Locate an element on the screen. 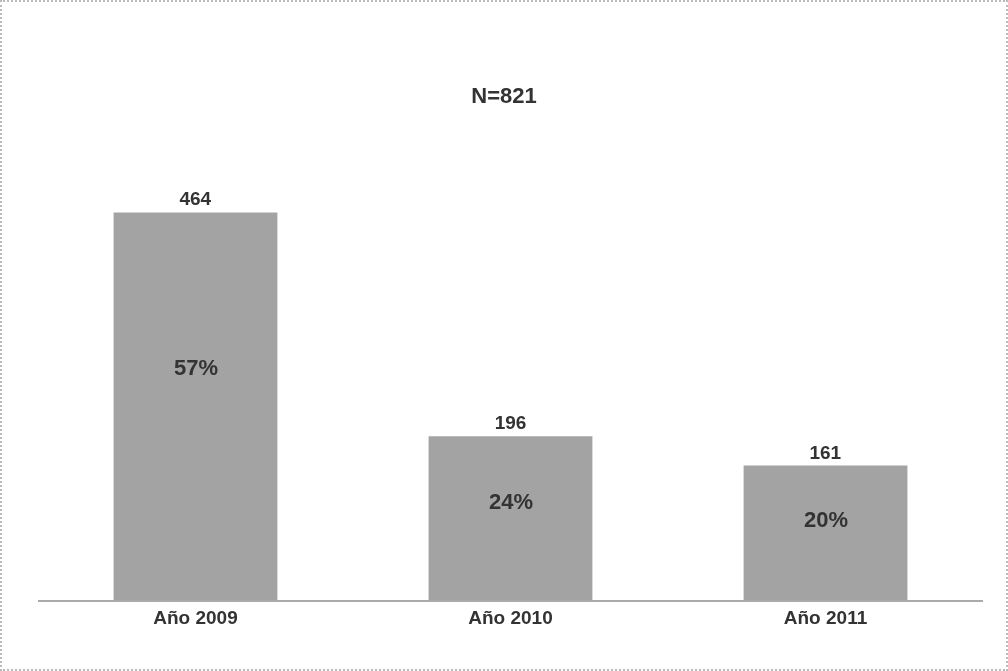  data-label: 464 is located at coordinates (195, 199).